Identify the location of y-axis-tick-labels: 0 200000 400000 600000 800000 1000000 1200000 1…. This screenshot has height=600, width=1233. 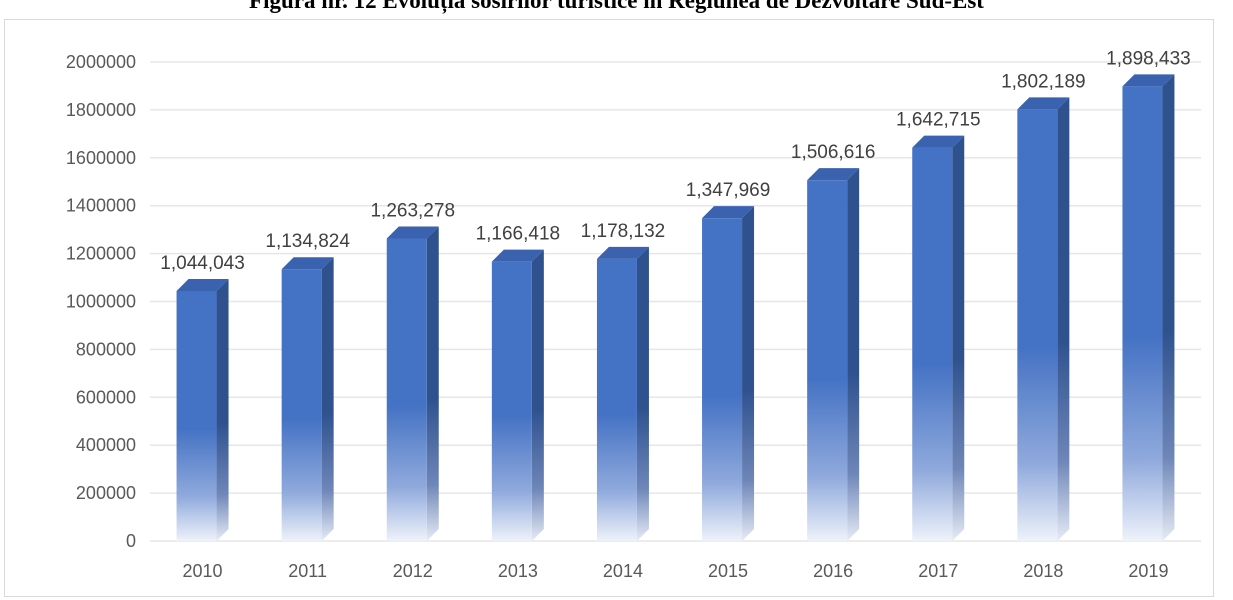
(101, 301).